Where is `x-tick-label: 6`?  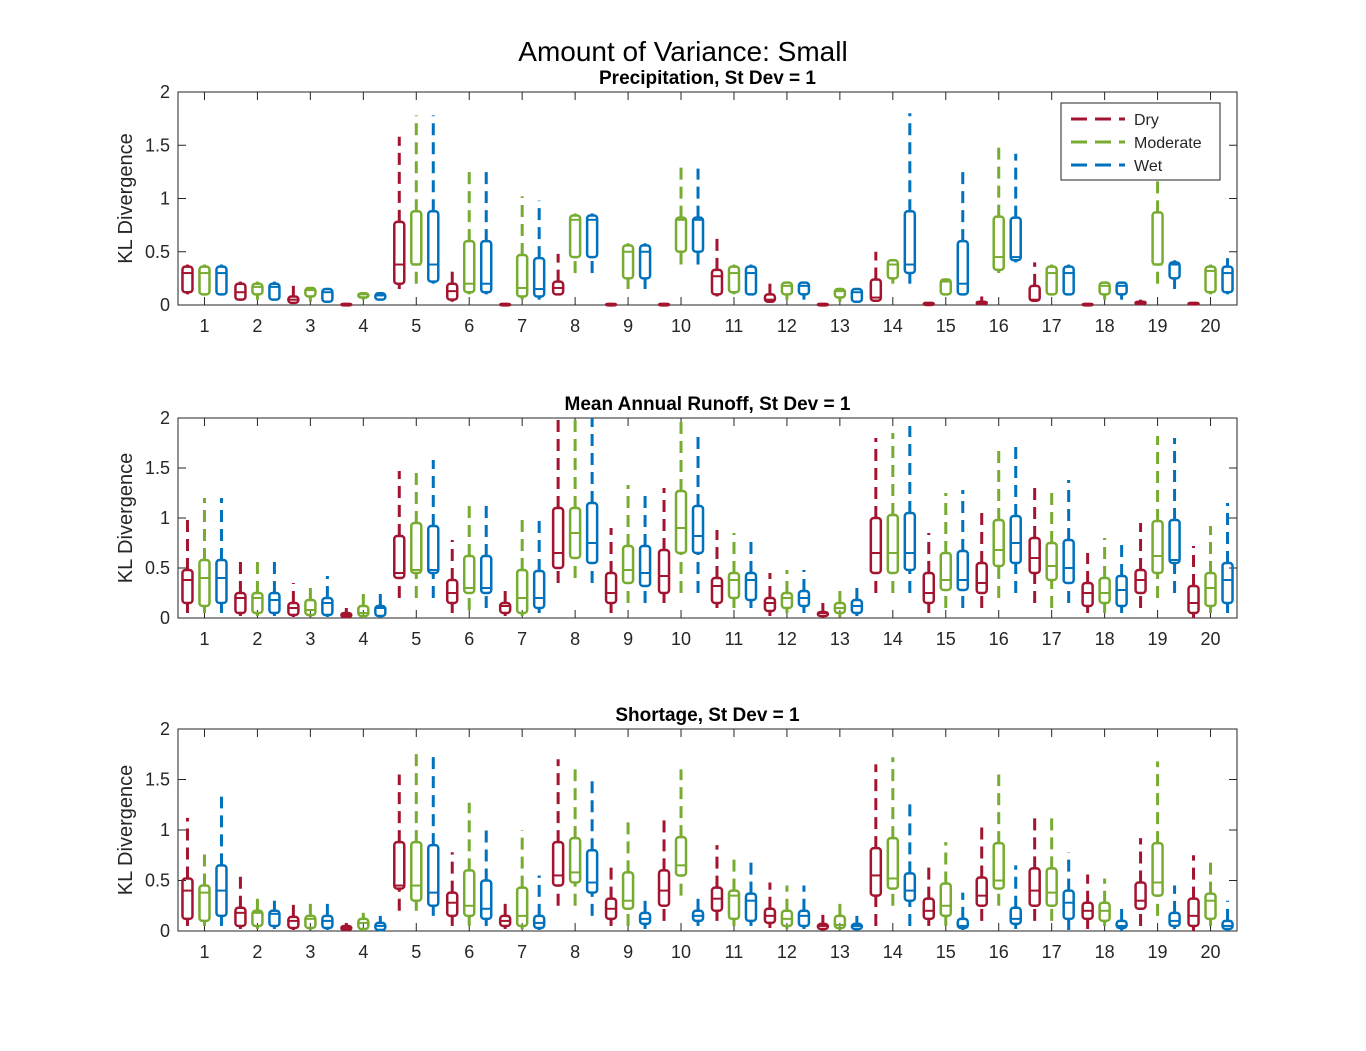
x-tick-label: 6 is located at coordinates (469, 952).